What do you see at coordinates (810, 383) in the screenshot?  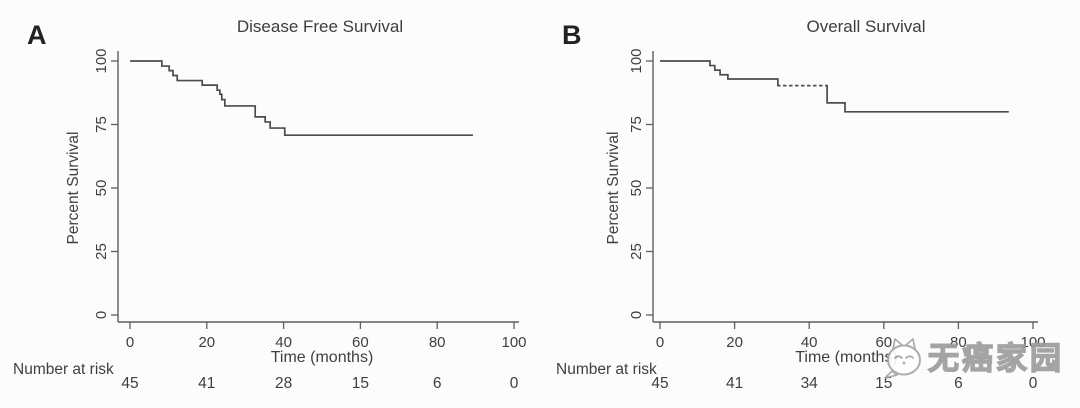 I see `number-at-risk-value: 34` at bounding box center [810, 383].